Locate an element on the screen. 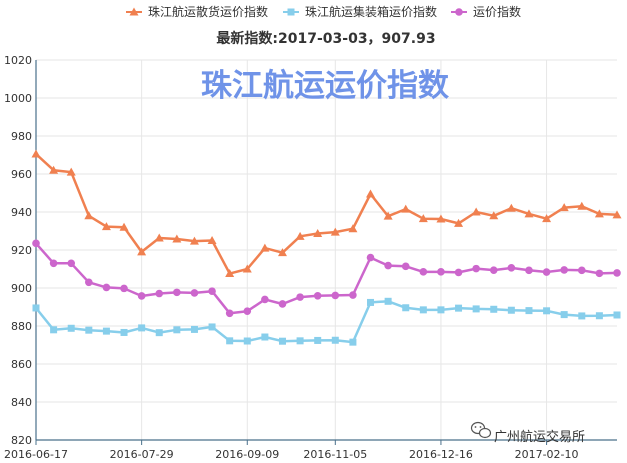 This screenshot has width=627, height=463. wechat-icon is located at coordinates (481, 430).